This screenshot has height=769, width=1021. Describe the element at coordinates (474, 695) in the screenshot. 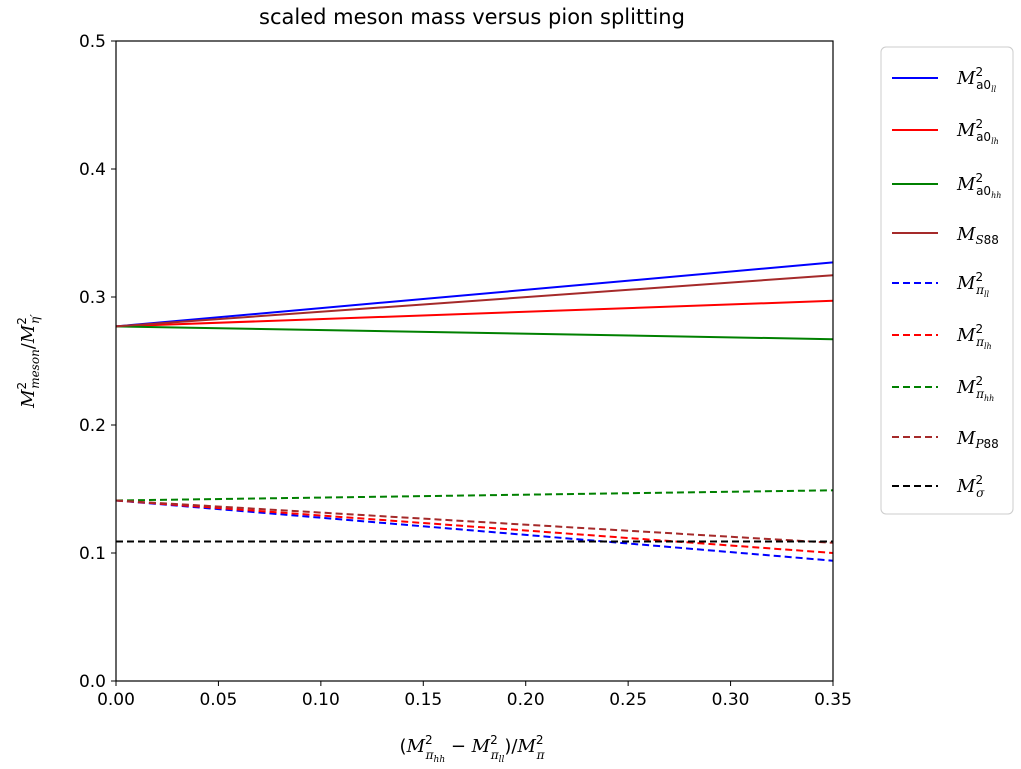

I see `x-axis-ticks: 0.00 0.05 0.10 0.15 0.20 0.25 0.30 0.35` at that location.